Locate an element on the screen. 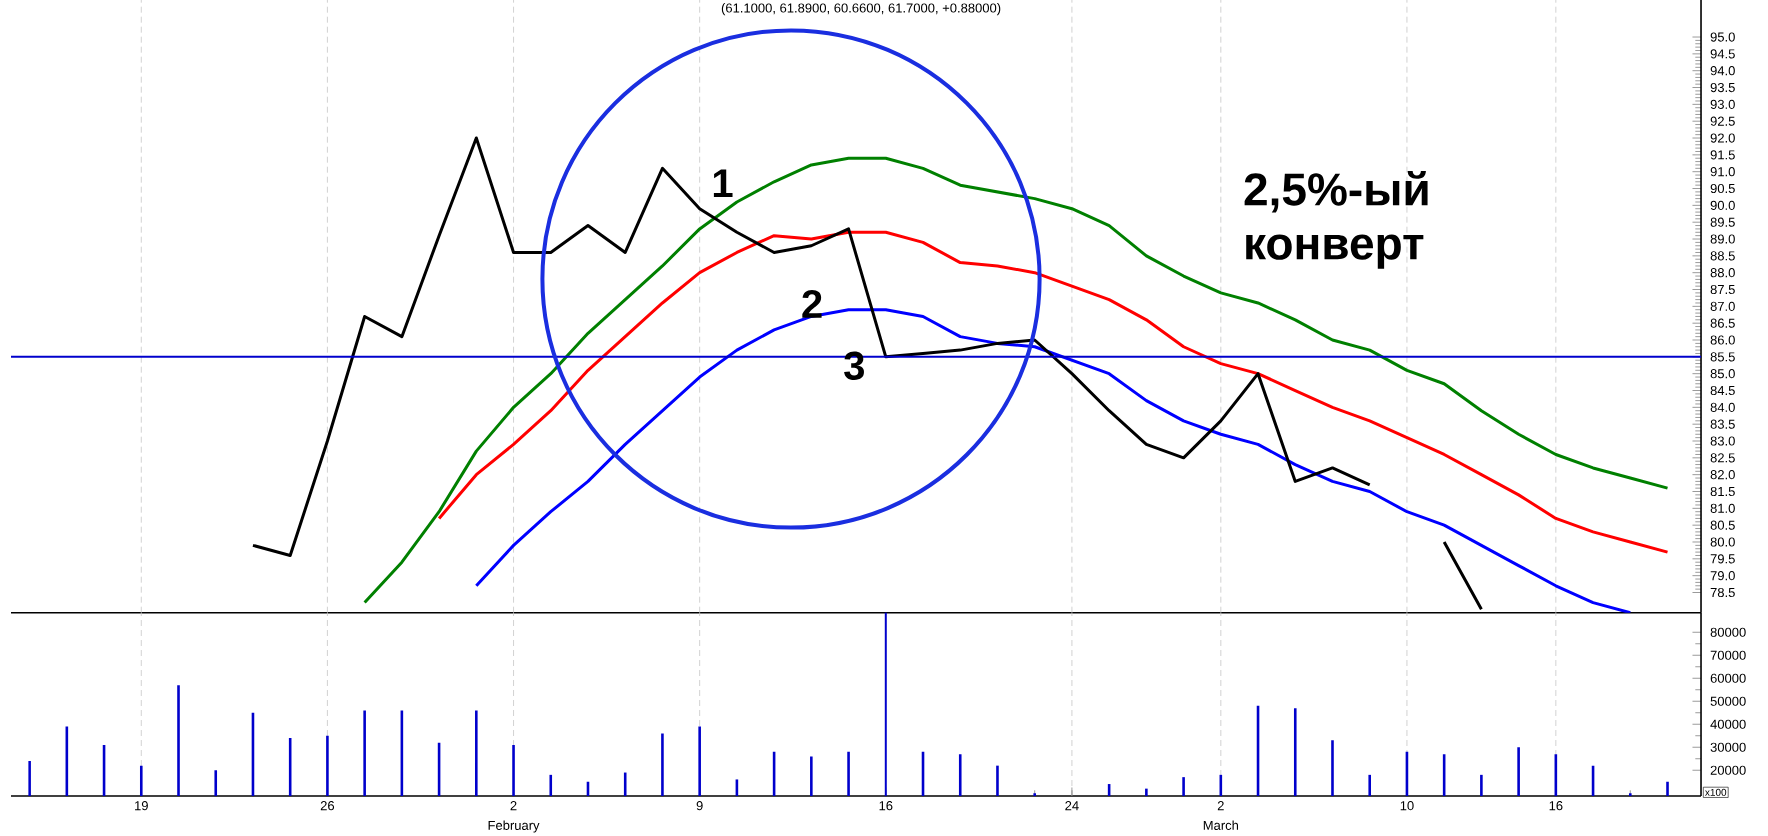  y-tick-label: 80000 is located at coordinates (1728, 632).